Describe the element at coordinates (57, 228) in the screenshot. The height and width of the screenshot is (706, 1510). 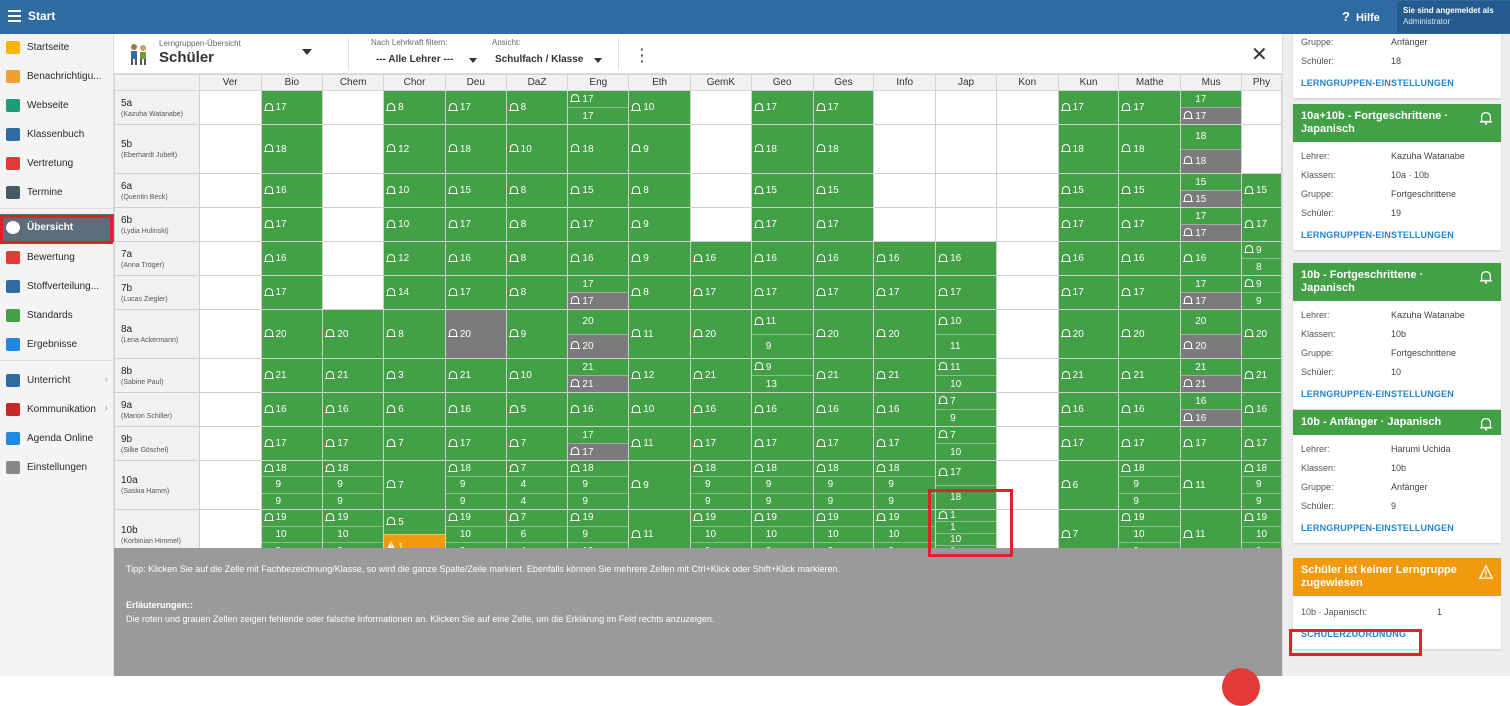
I see `sidebar-item-übersicht: Übersicht` at that location.